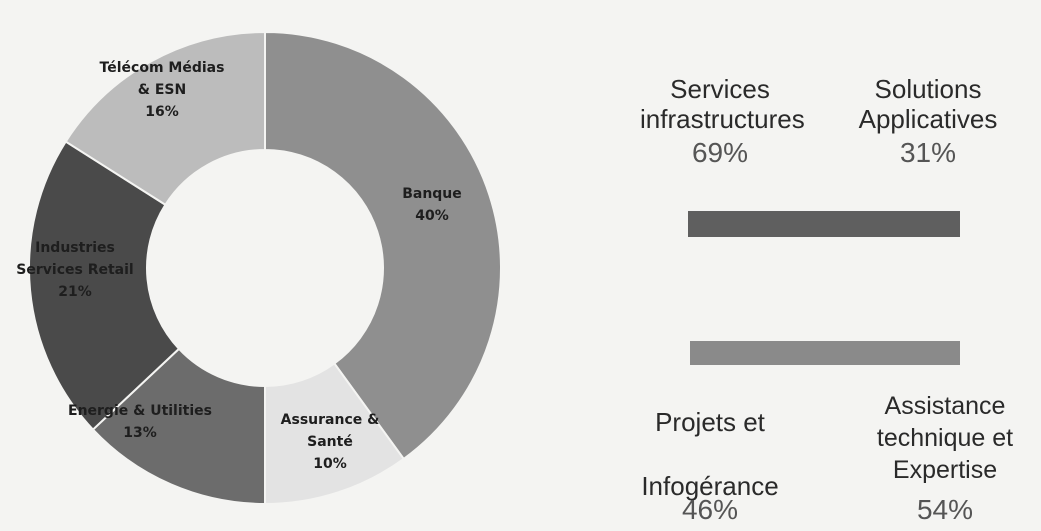  Describe the element at coordinates (945, 509) in the screenshot. I see `pct-assistance-technique: 54%` at that location.